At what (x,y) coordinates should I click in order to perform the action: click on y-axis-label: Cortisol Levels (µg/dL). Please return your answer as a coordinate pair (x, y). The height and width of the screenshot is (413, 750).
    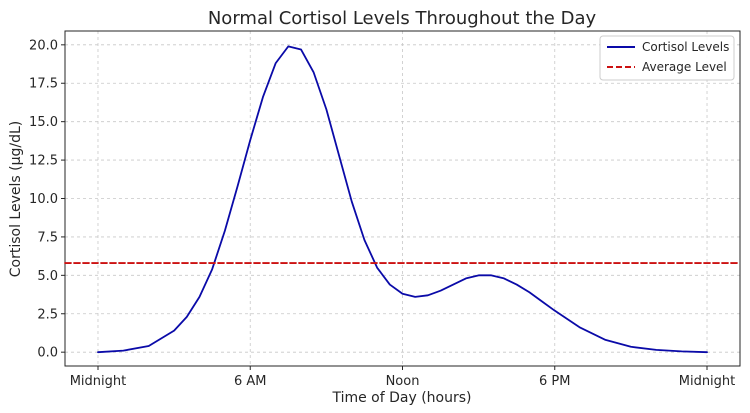
    Looking at the image, I should click on (16, 199).